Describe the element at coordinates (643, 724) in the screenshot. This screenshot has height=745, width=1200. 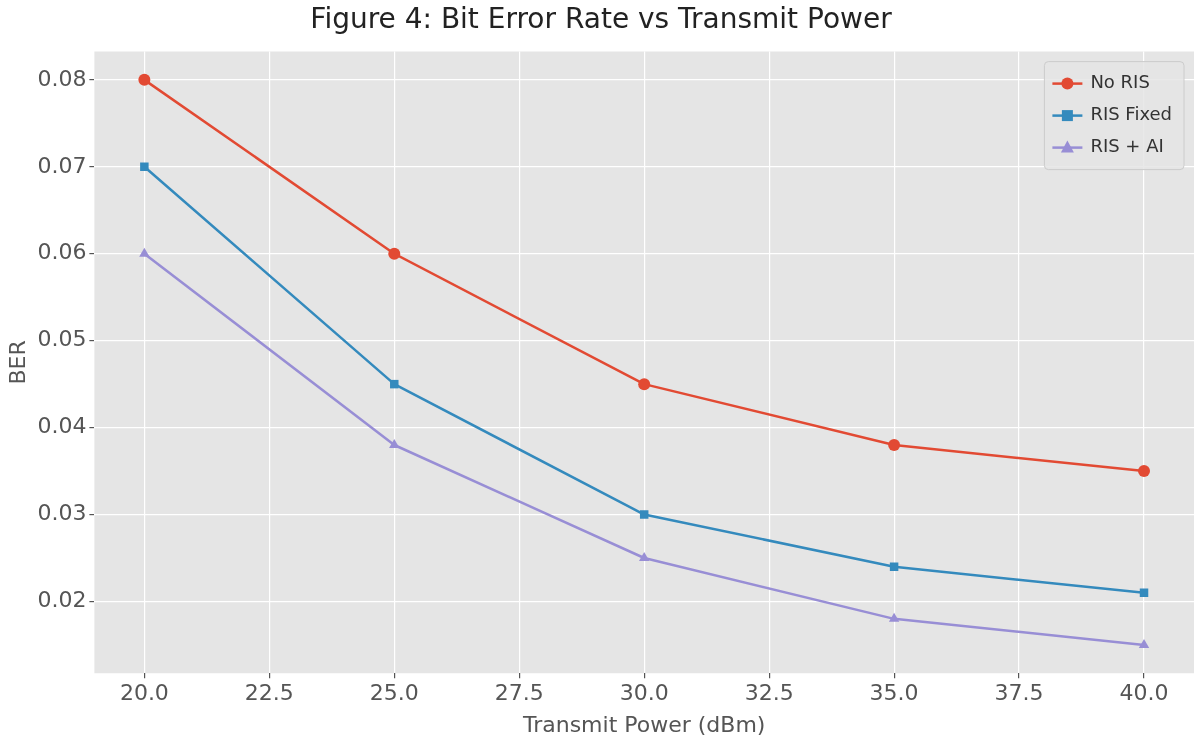
I see `x-axis-title: Transmit Power (dBm)` at that location.